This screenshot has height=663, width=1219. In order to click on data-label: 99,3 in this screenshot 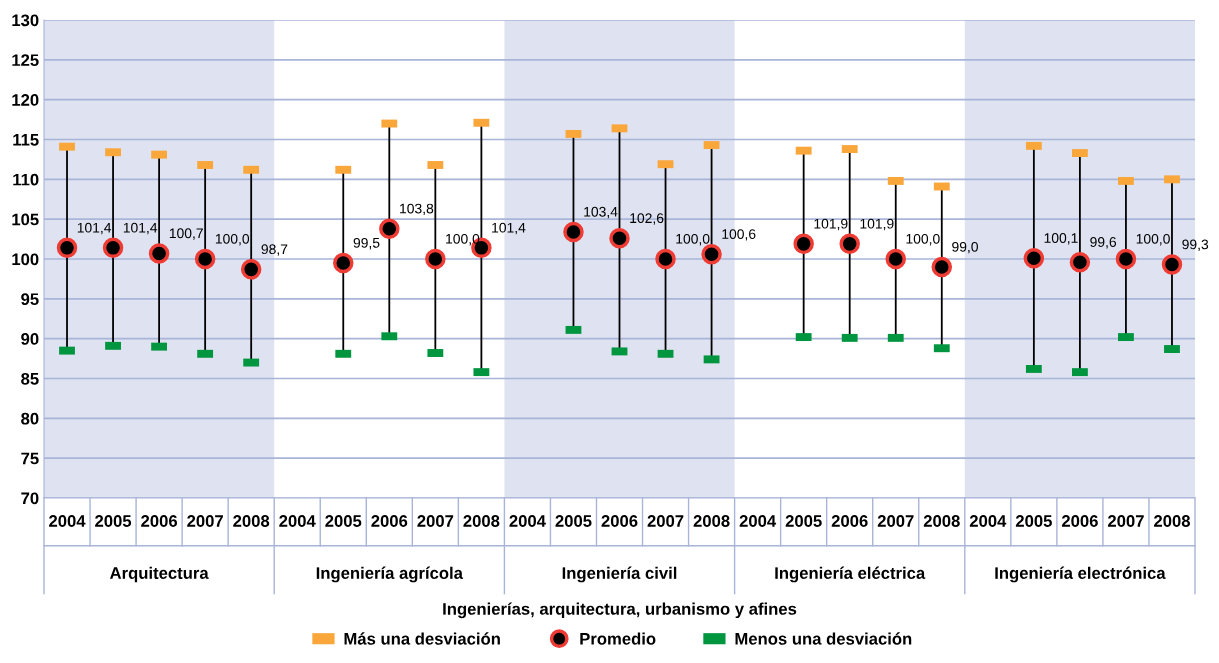, I will do `click(1195, 245)`.